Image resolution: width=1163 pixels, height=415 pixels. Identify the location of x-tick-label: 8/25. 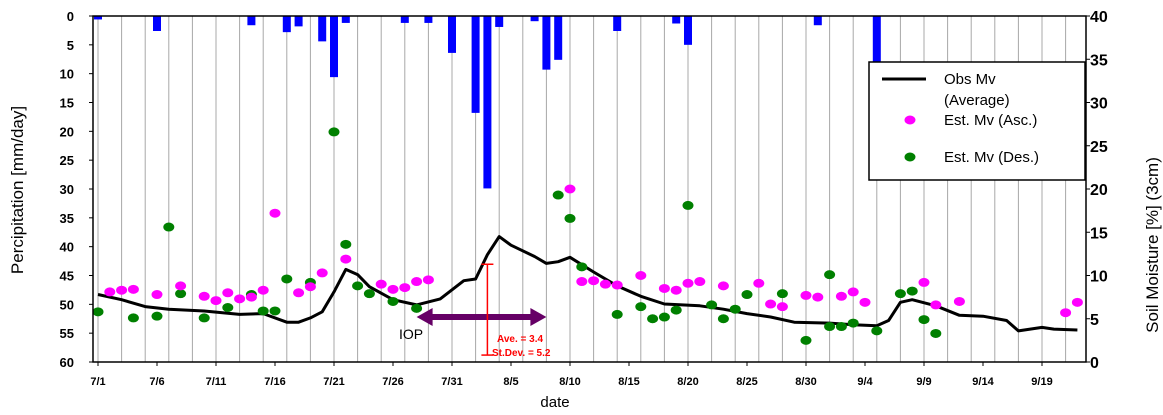
(746, 382).